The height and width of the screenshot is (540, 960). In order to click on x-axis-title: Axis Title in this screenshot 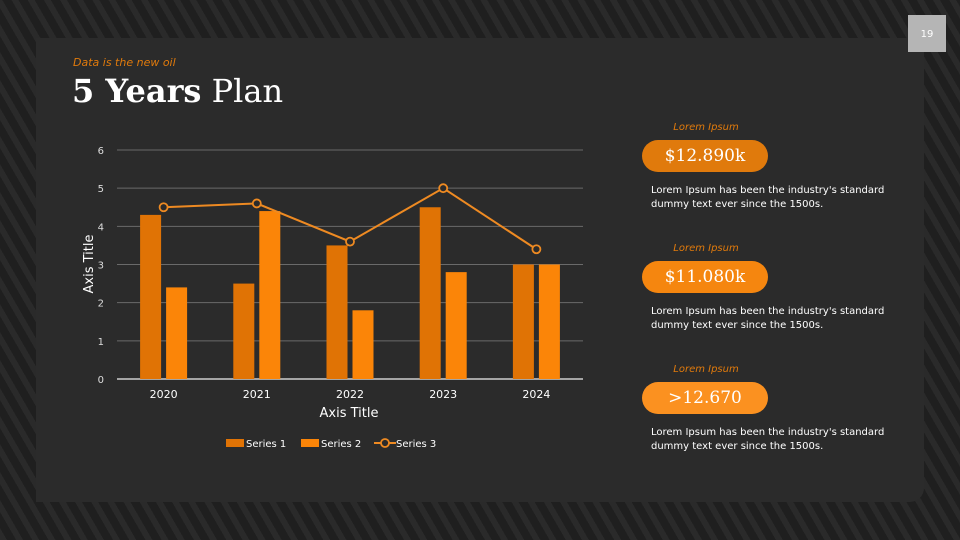, I will do `click(349, 413)`.